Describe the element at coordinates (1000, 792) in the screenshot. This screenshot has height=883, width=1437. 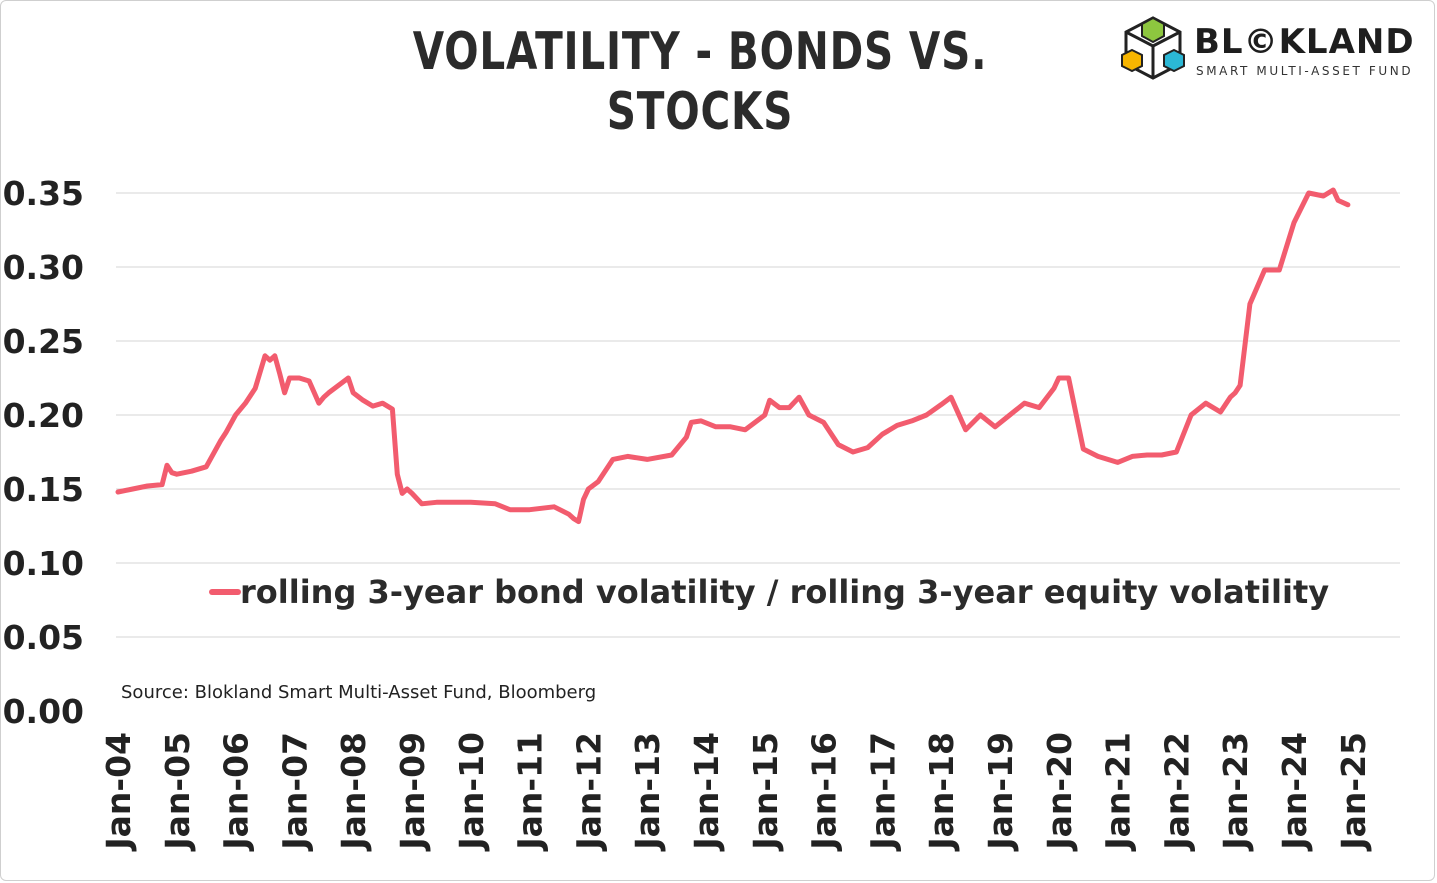
I see `x-tick-label: Jan-19` at that location.